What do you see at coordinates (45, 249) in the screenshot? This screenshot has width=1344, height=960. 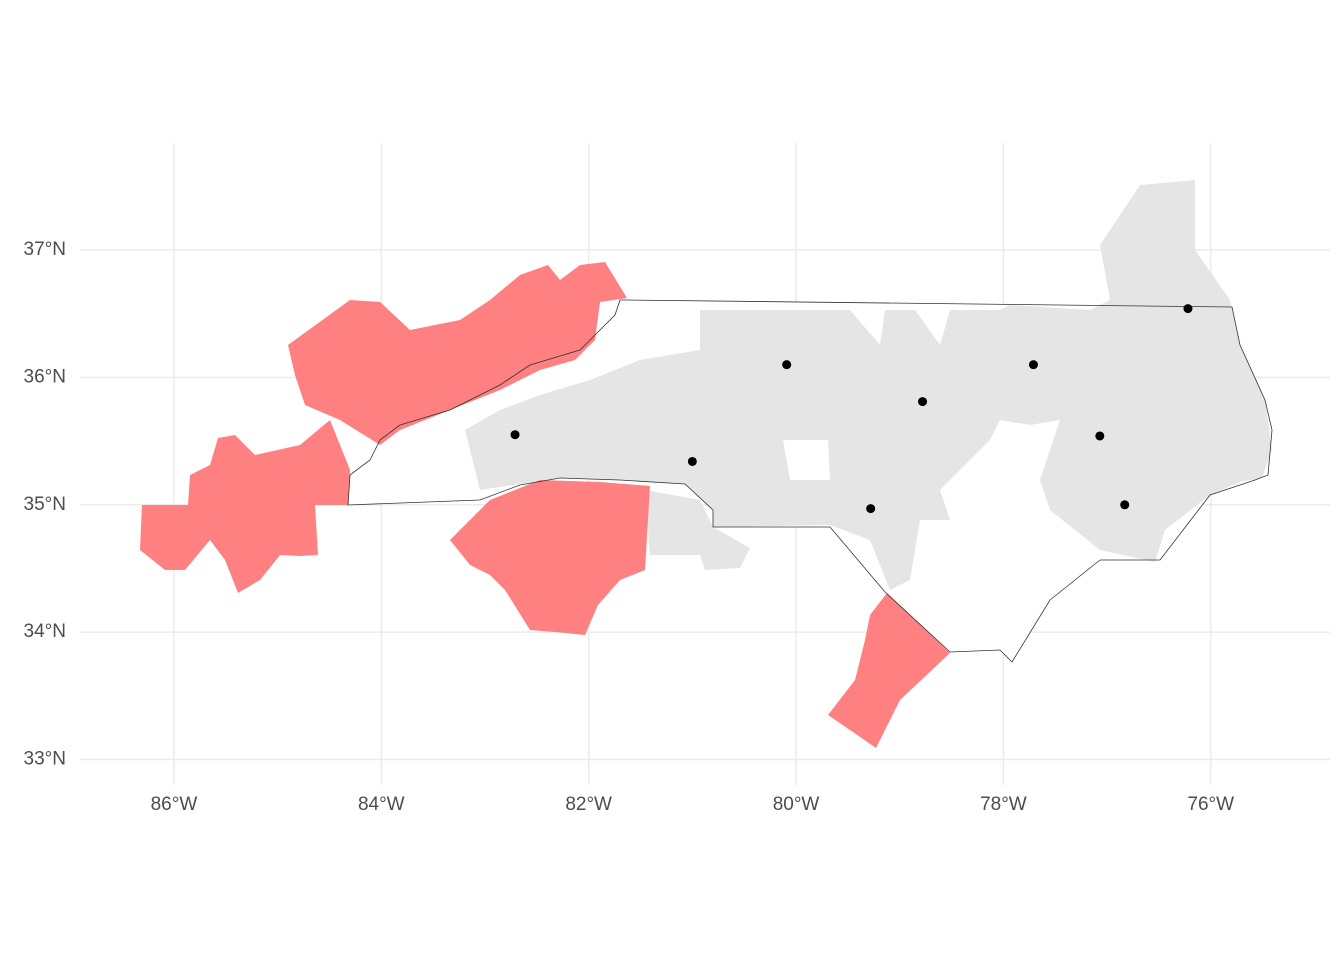 I see `y-tick-label: 37°N` at bounding box center [45, 249].